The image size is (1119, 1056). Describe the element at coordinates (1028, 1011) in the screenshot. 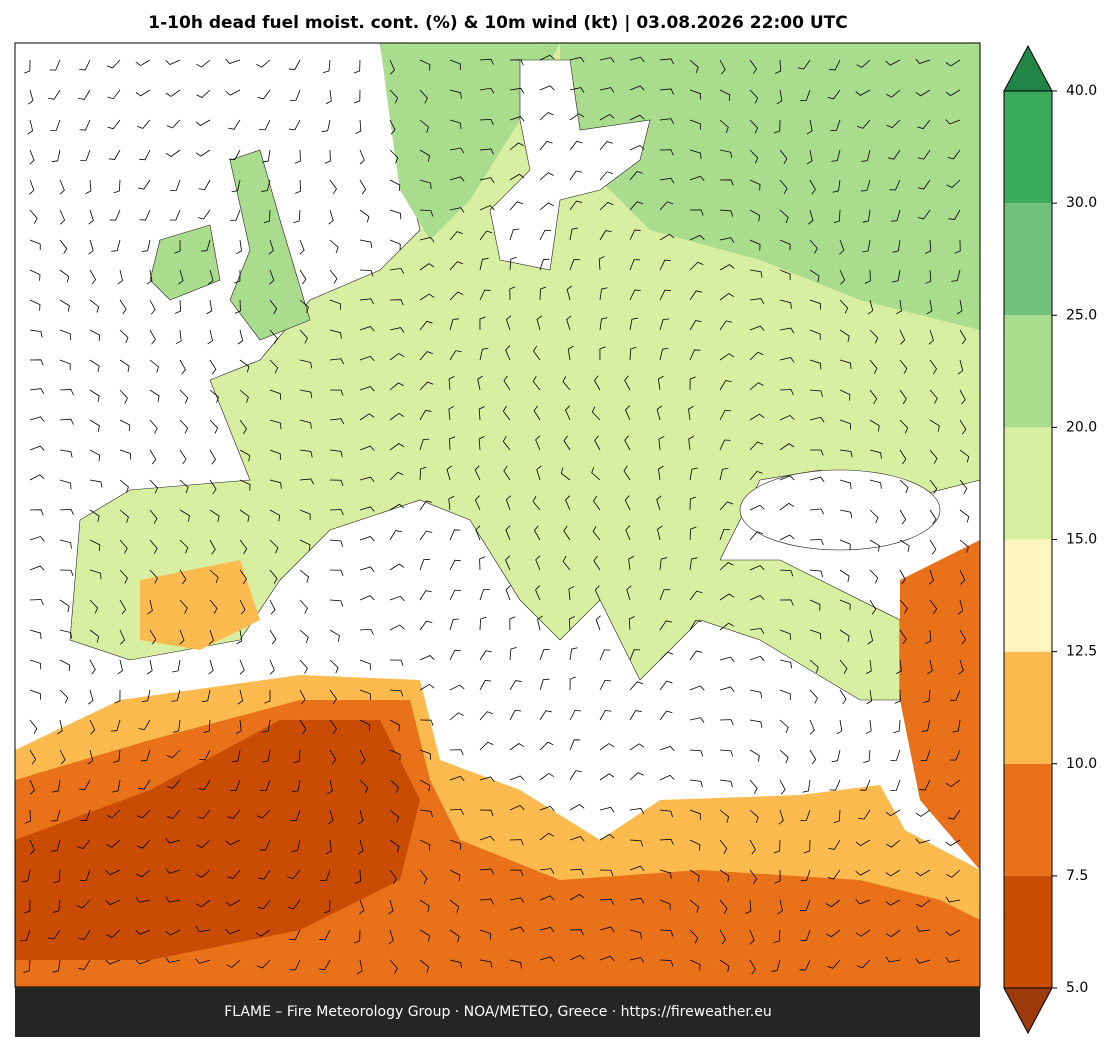

I see `colorbar-extend-low` at that location.